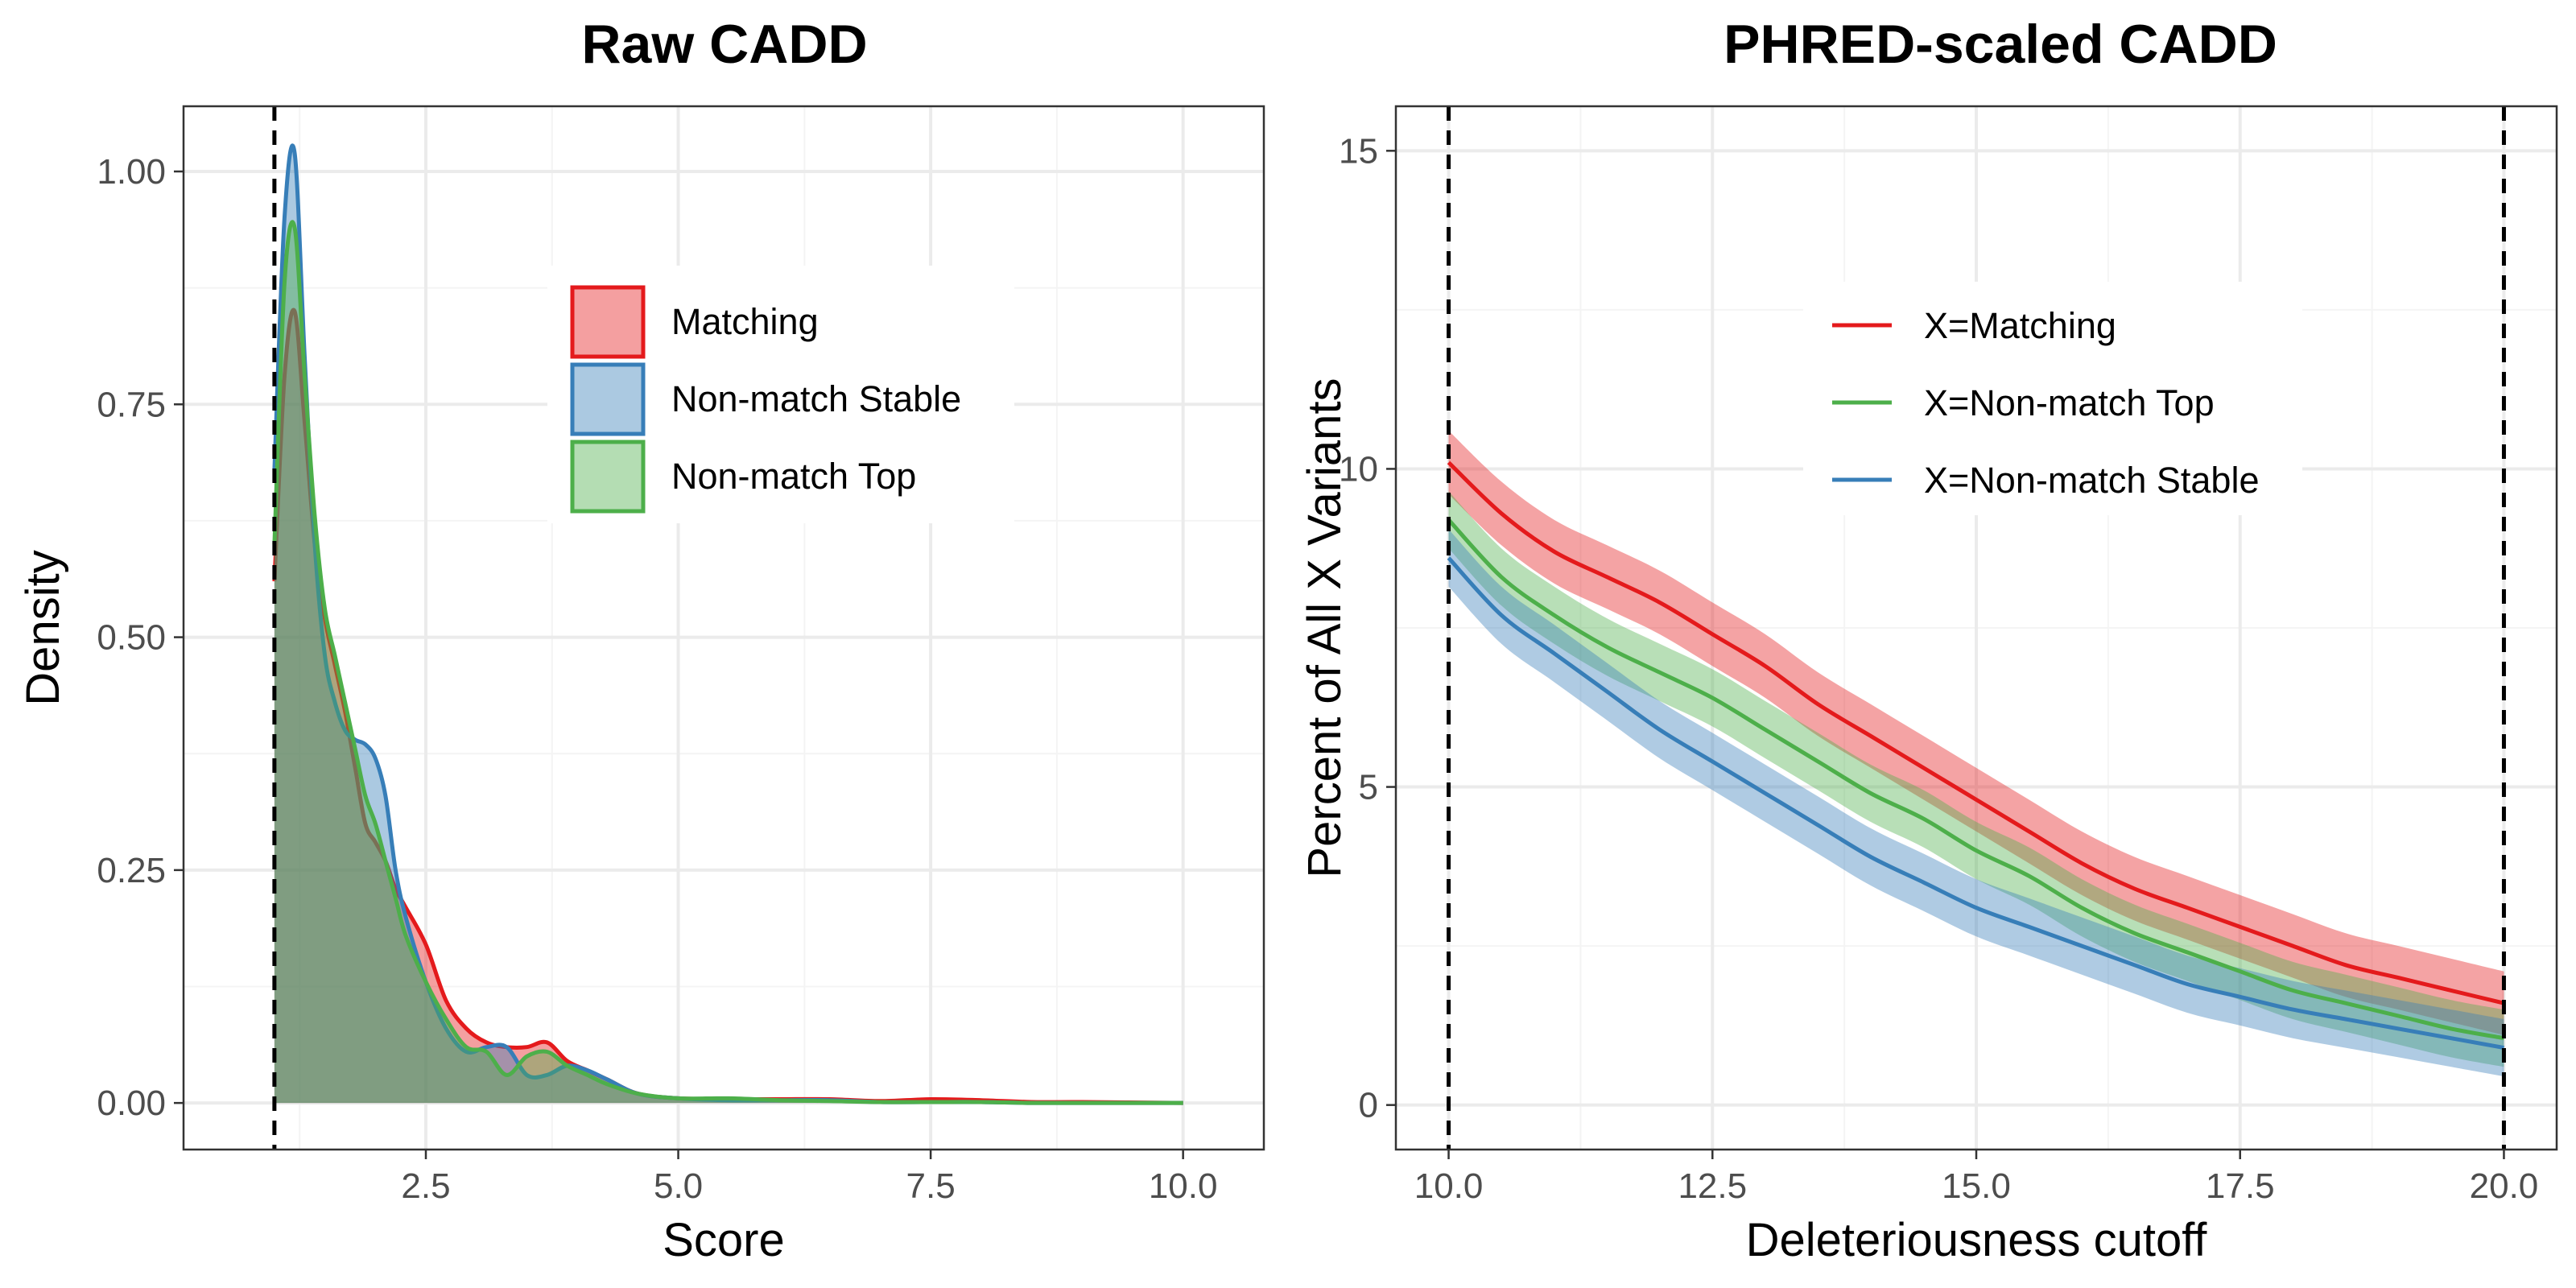  I want to click on legend-left: Matching Non-match Stable Non-match Top, so click(780, 394).